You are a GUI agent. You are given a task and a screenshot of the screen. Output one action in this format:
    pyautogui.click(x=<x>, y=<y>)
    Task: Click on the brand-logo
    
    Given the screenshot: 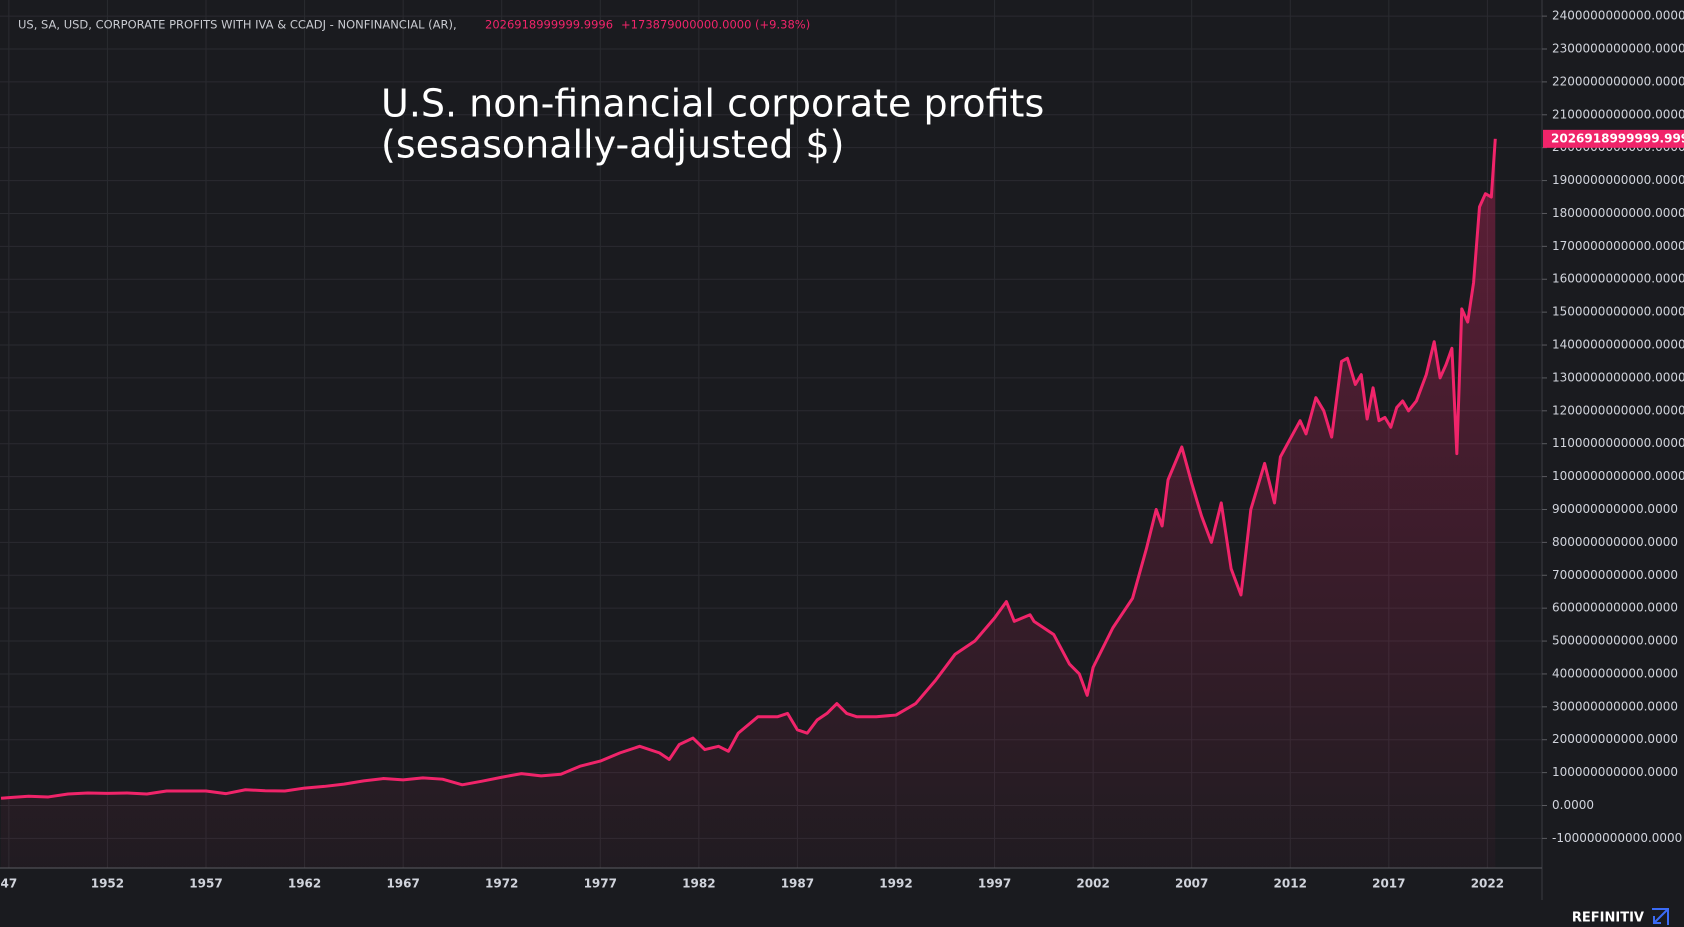 What is the action you would take?
    pyautogui.click(x=1660, y=916)
    